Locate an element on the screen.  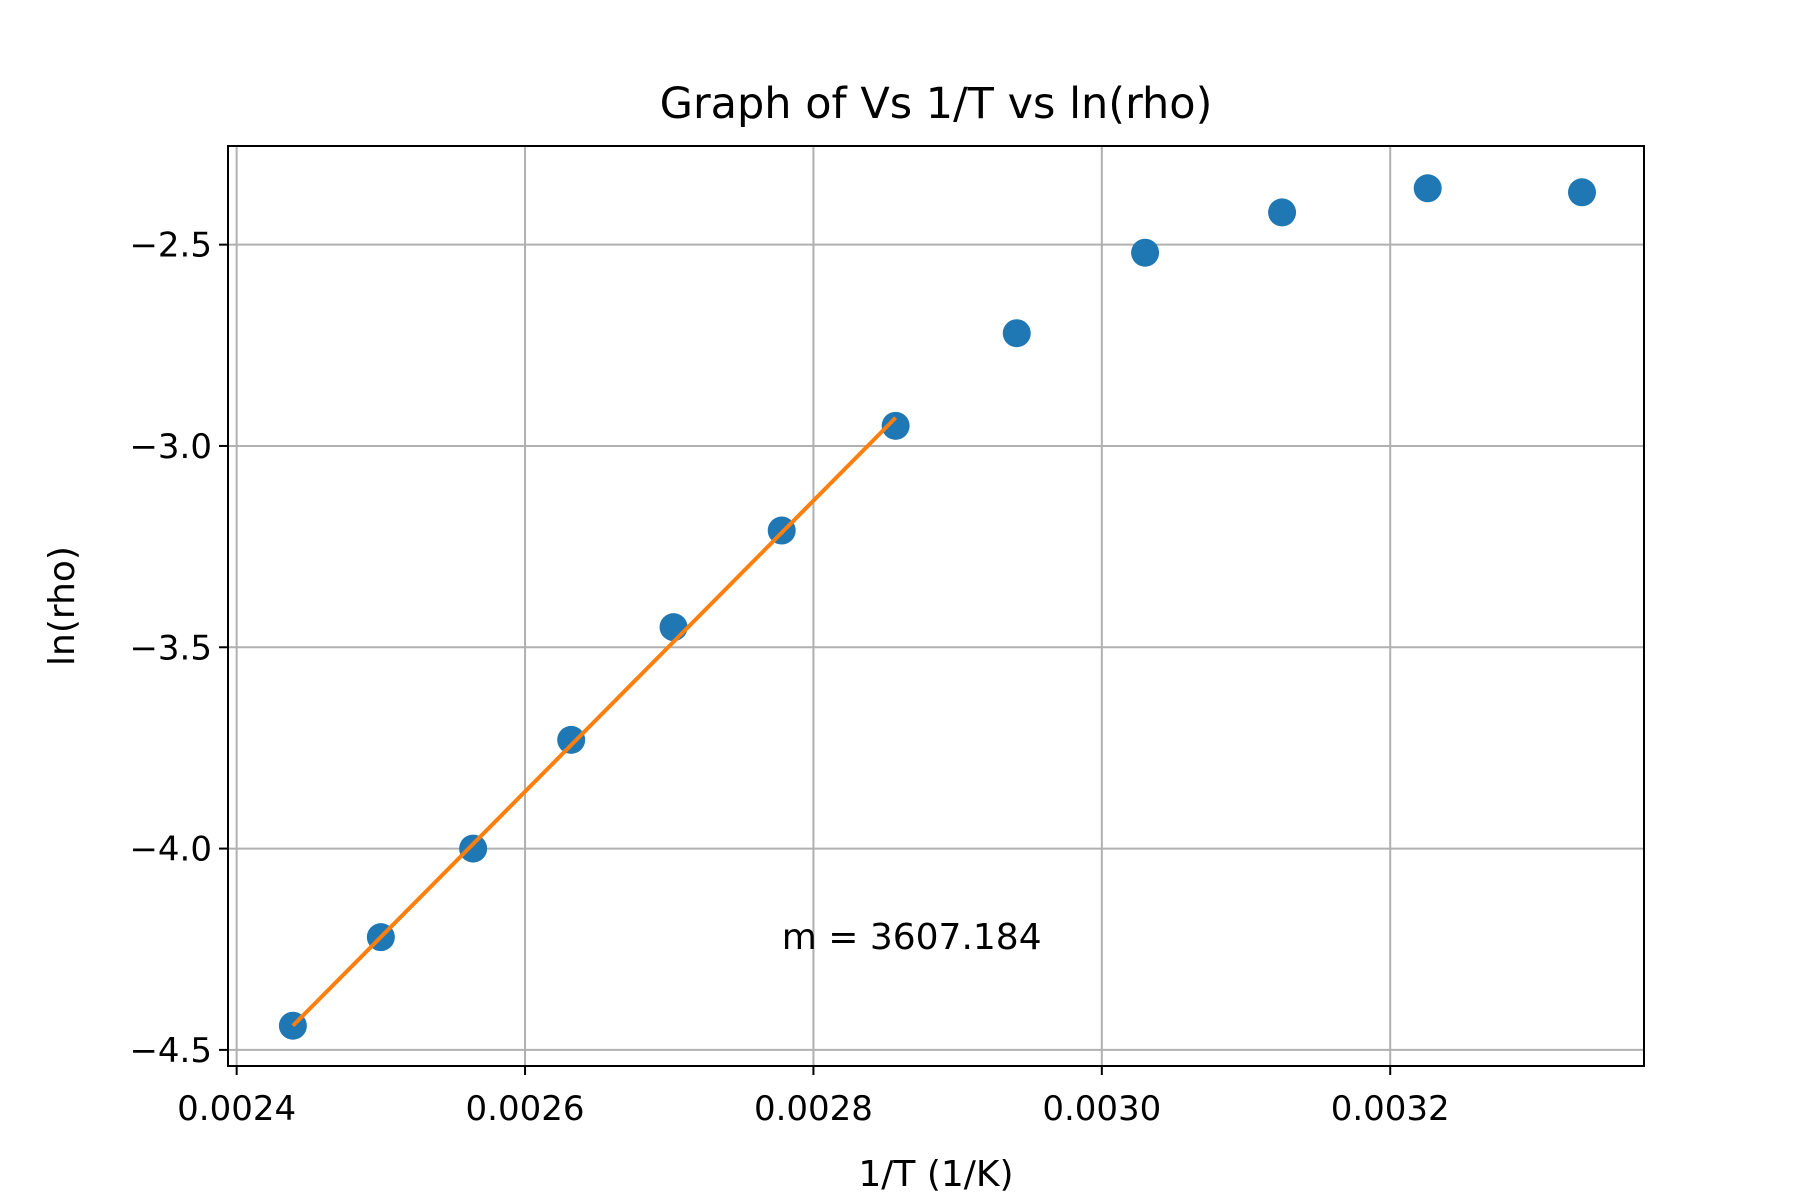
x-tick-label: 0.0030 is located at coordinates (1101, 1109).